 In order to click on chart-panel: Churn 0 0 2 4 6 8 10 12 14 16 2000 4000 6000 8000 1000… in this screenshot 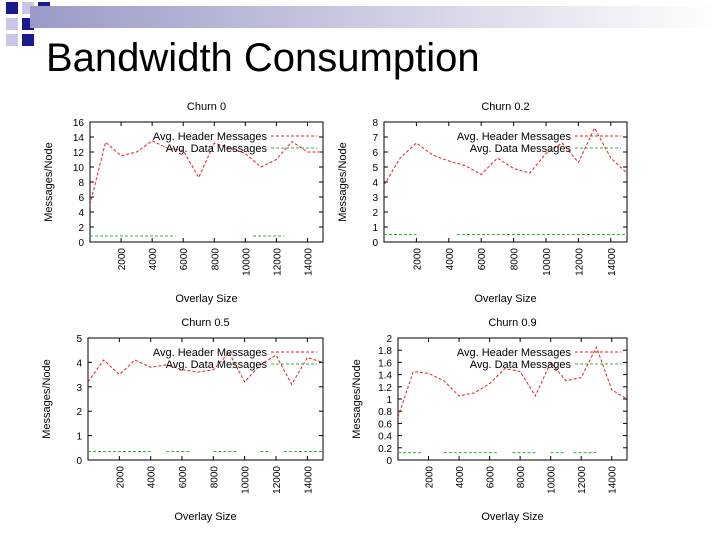, I will do `click(183, 203)`.